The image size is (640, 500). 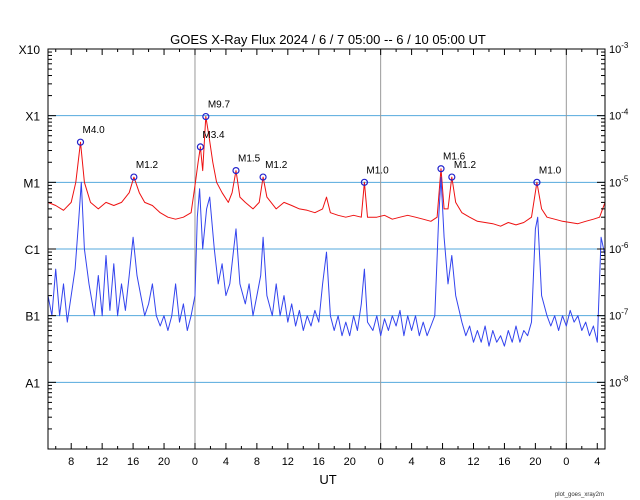 What do you see at coordinates (249, 159) in the screenshot?
I see `flare-label: M1.5` at bounding box center [249, 159].